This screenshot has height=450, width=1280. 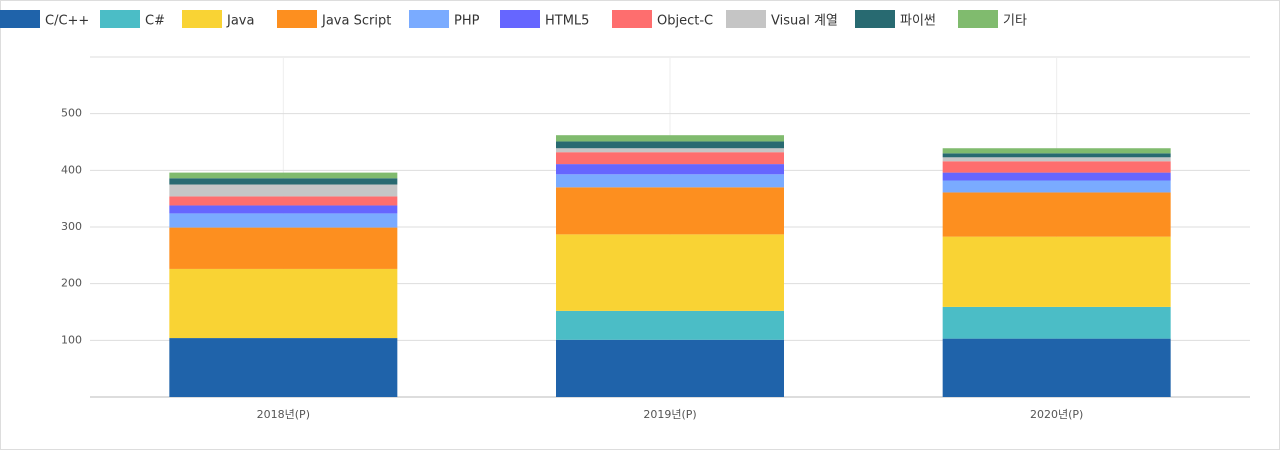 What do you see at coordinates (283, 414) in the screenshot?
I see `x-tick-label: 2018년(P)` at bounding box center [283, 414].